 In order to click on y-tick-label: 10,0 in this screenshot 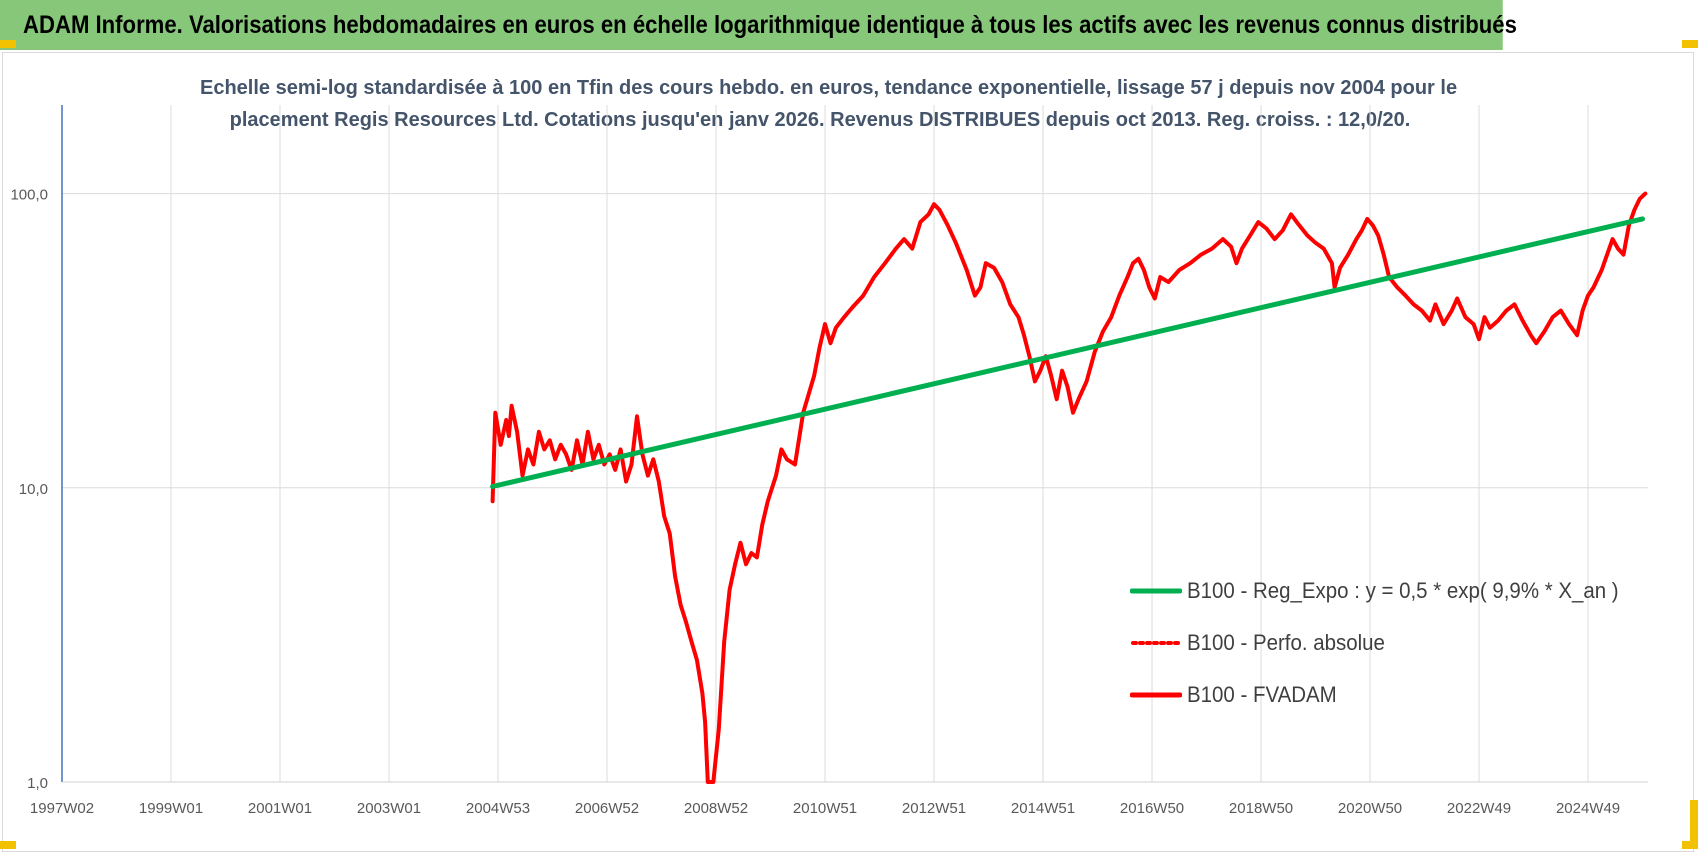, I will do `click(33, 489)`.